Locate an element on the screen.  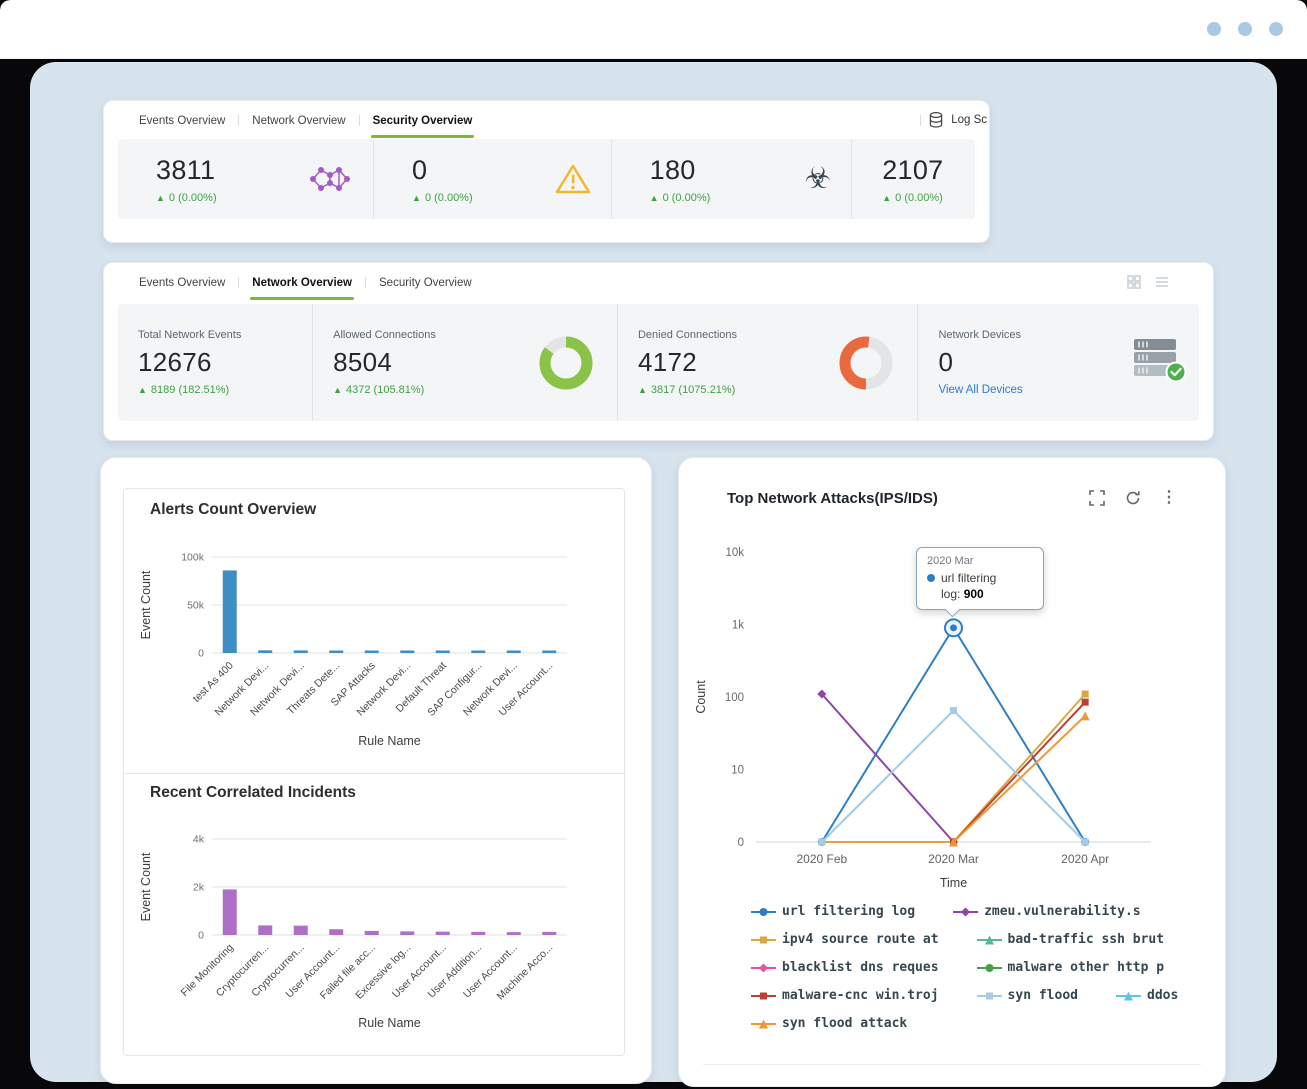
alerts-count-title: Alerts Count Overview is located at coordinates (233, 509).